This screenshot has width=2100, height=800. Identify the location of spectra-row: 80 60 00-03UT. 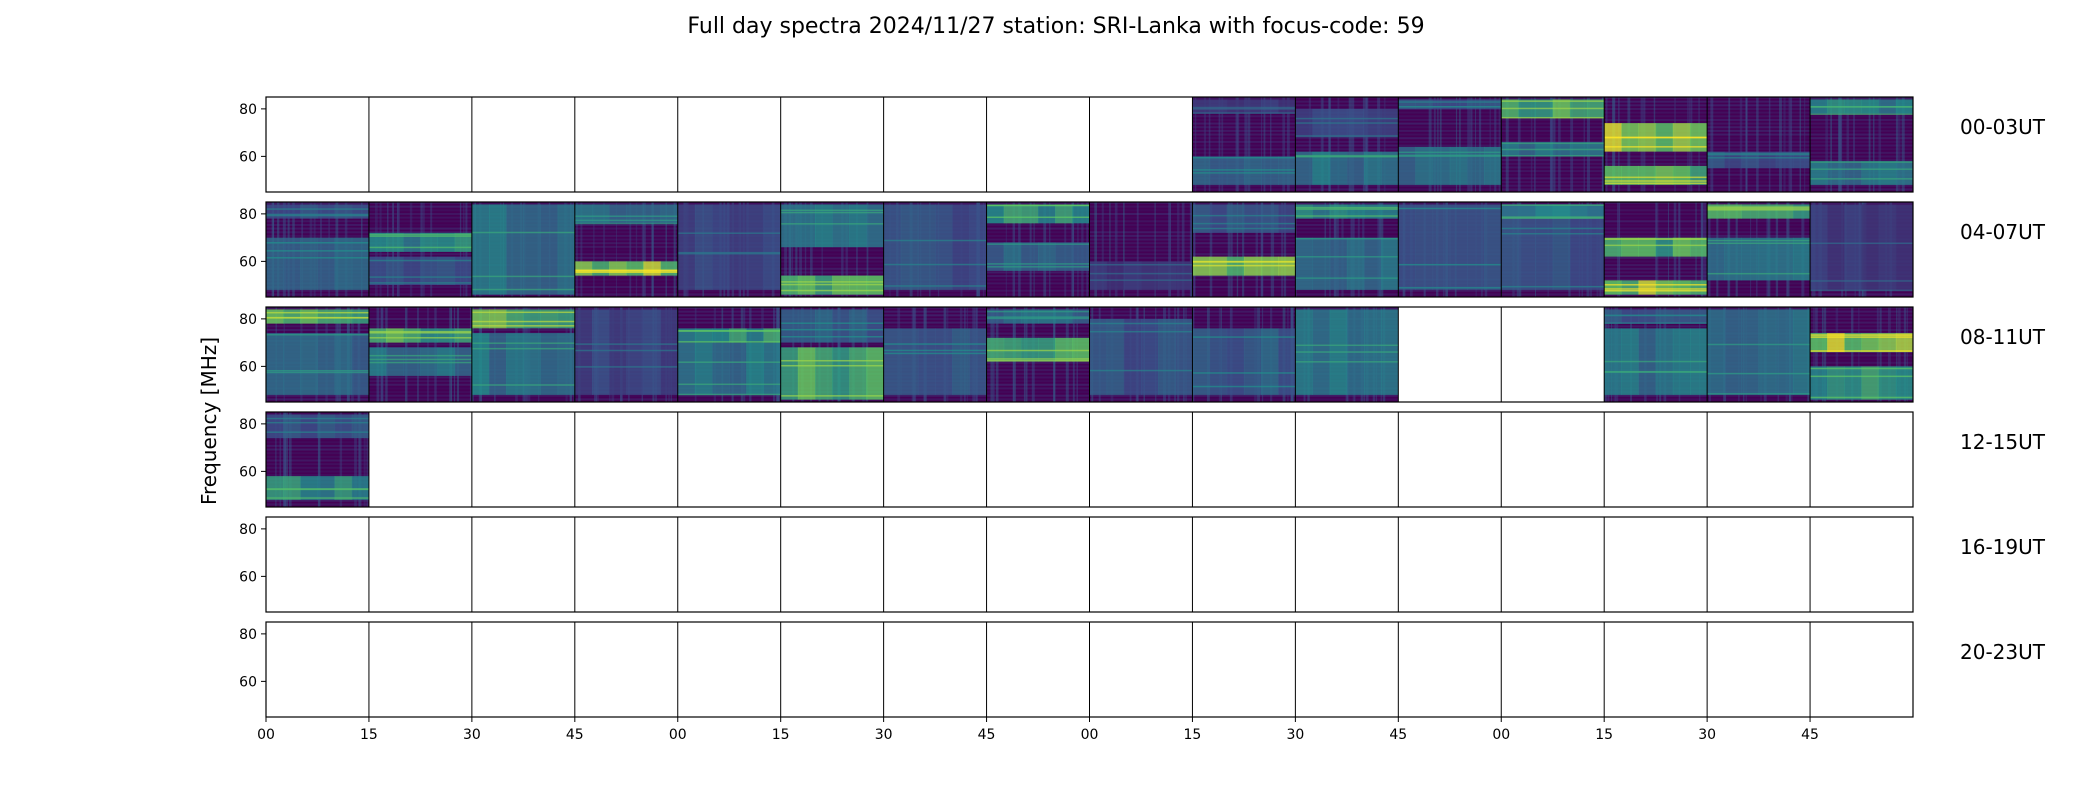
(1142, 144).